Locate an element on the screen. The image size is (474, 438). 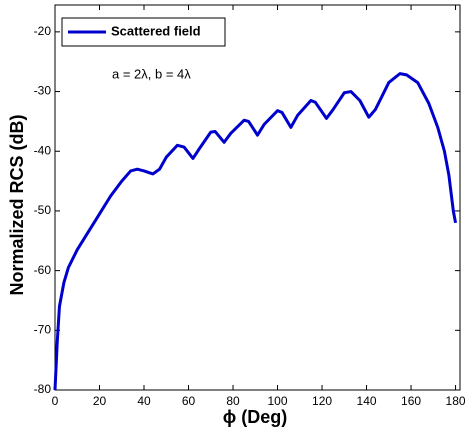
x-tick-label: 140 is located at coordinates (367, 401).